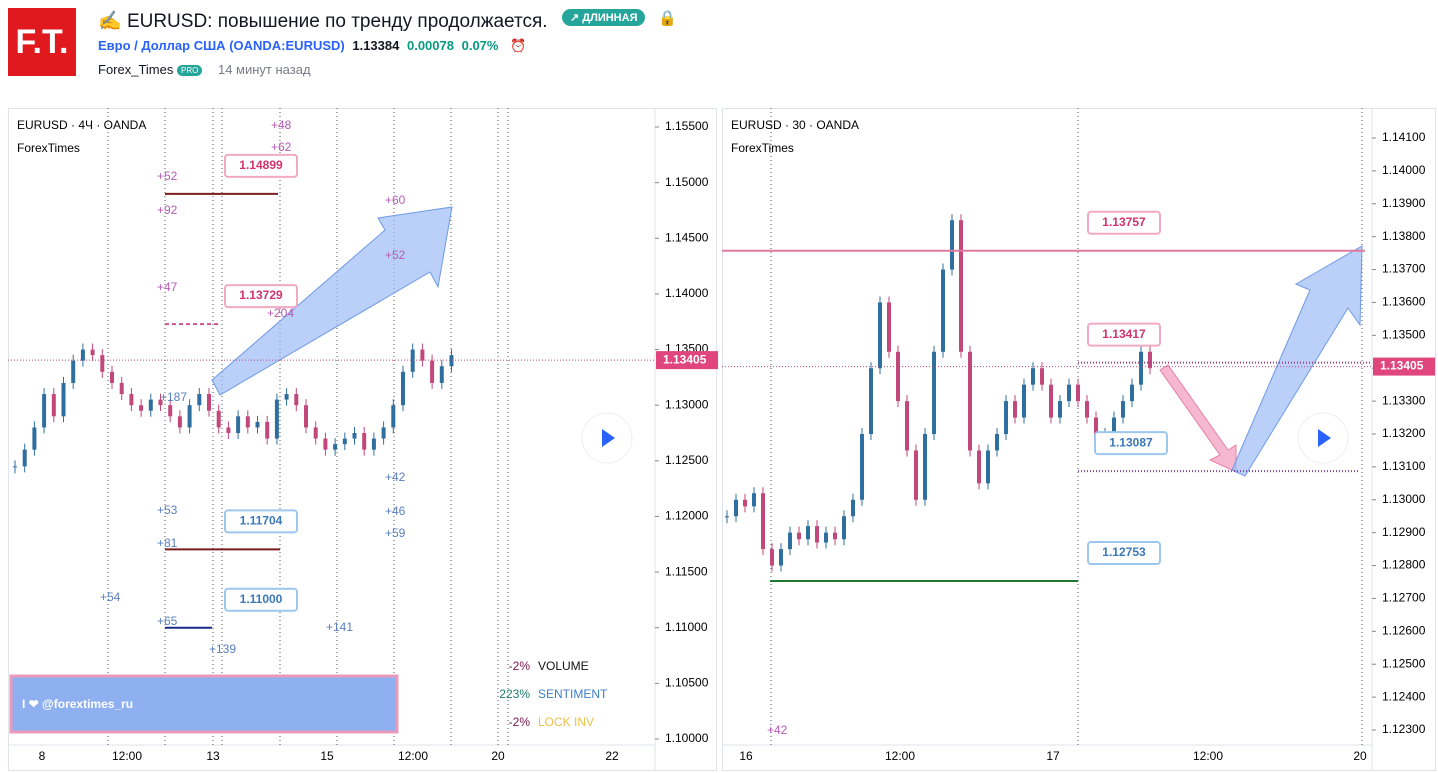  I want to click on level-annotation: +139, so click(222, 649).